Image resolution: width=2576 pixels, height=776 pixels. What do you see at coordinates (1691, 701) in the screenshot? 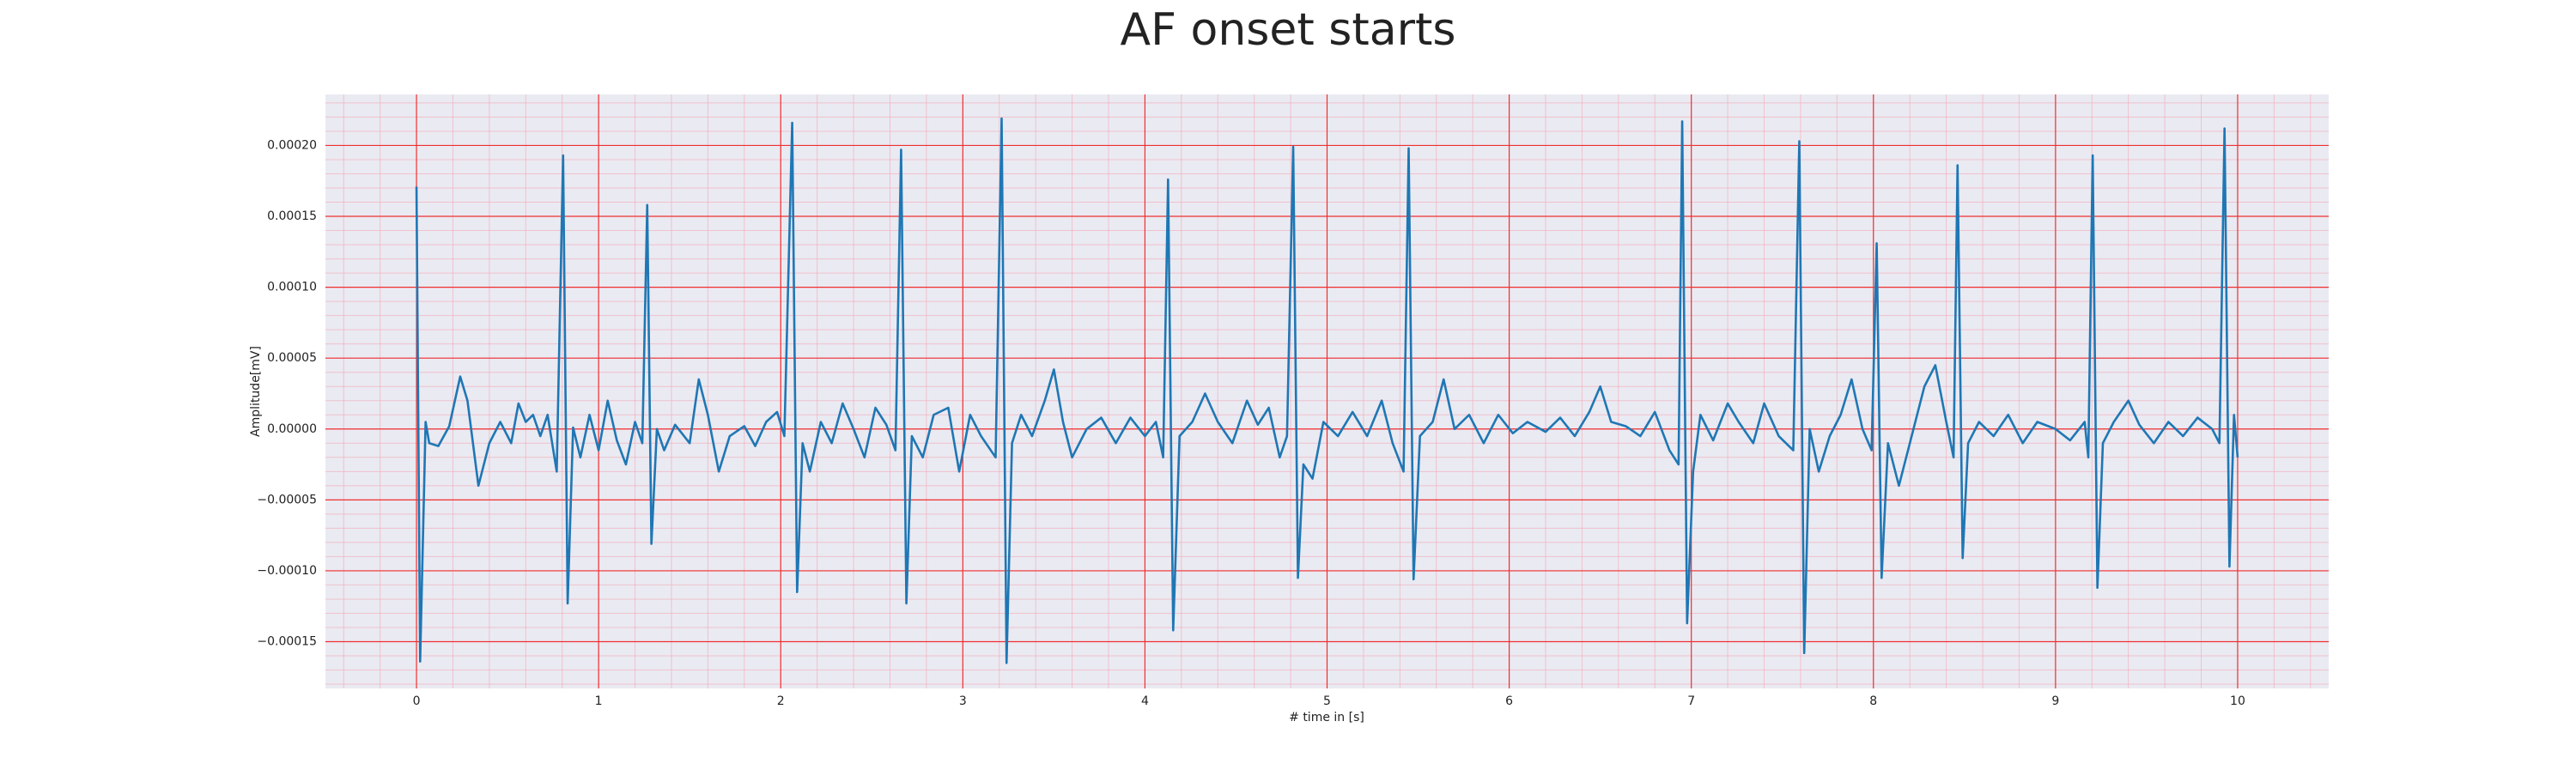
I see `x-tick-label: 7` at bounding box center [1691, 701].